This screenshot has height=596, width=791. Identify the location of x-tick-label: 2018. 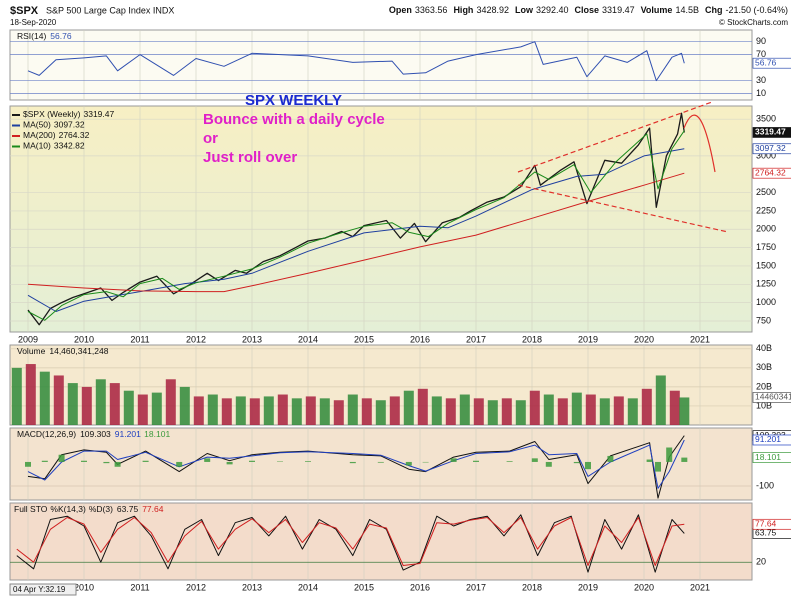
(532, 339).